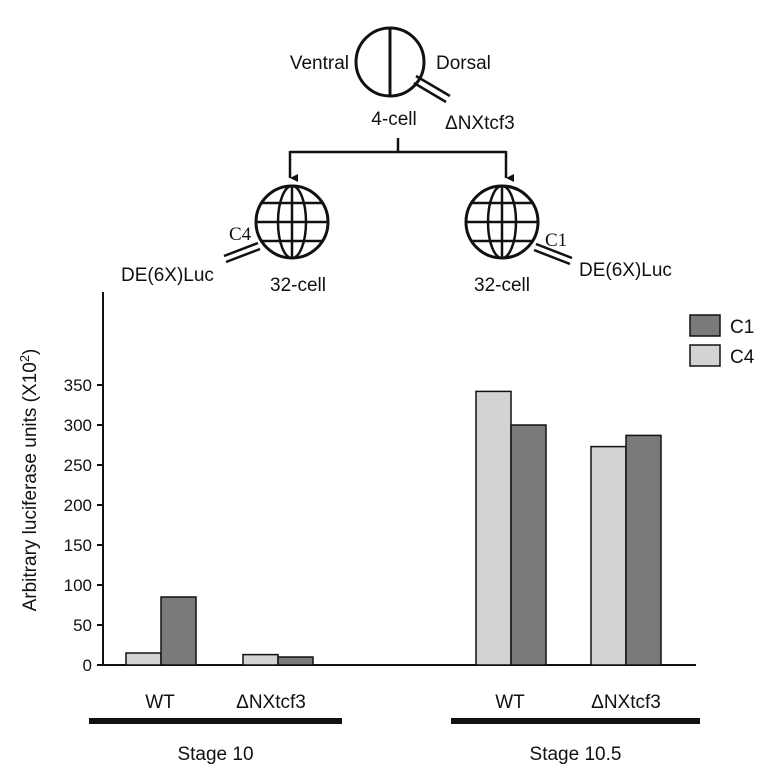  Describe the element at coordinates (167, 275) in the screenshot. I see `left-reporter-label: DE(6X)Luc` at that location.